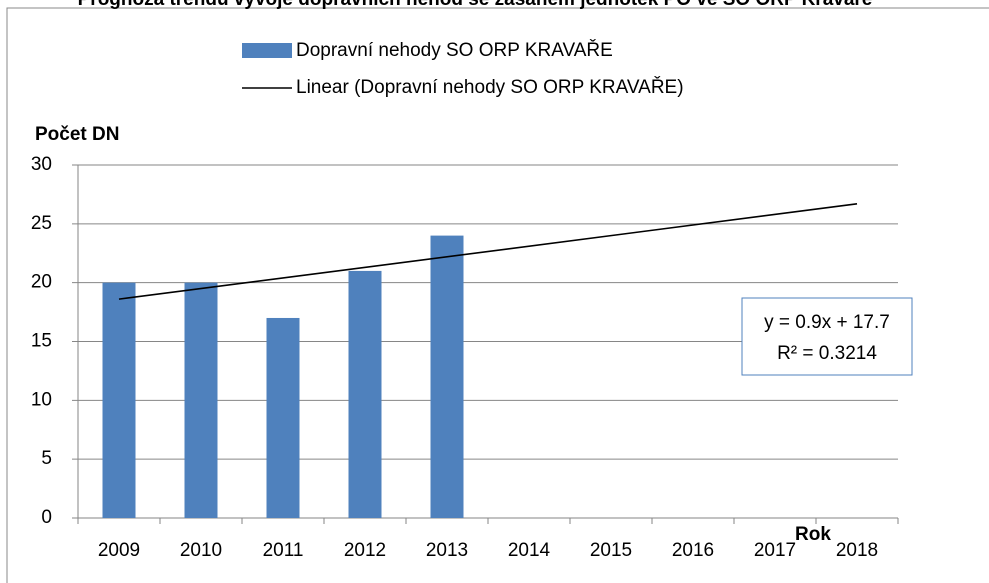 This screenshot has width=989, height=583. I want to click on trend-r2: R² = 0.3214, so click(827, 353).